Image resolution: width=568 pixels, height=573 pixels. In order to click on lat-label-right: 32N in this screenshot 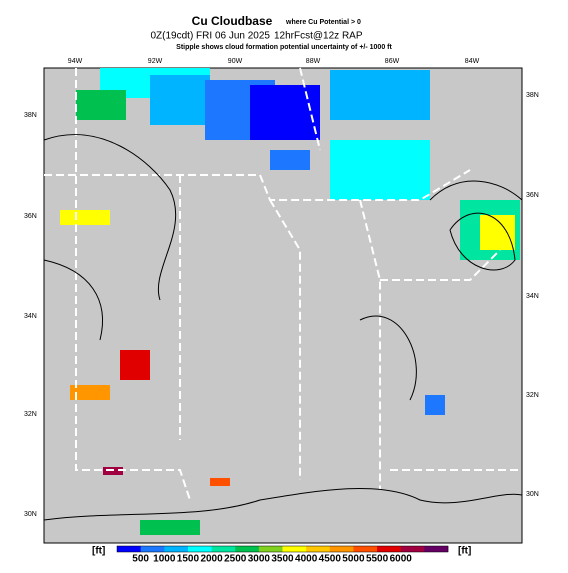, I will do `click(532, 395)`.